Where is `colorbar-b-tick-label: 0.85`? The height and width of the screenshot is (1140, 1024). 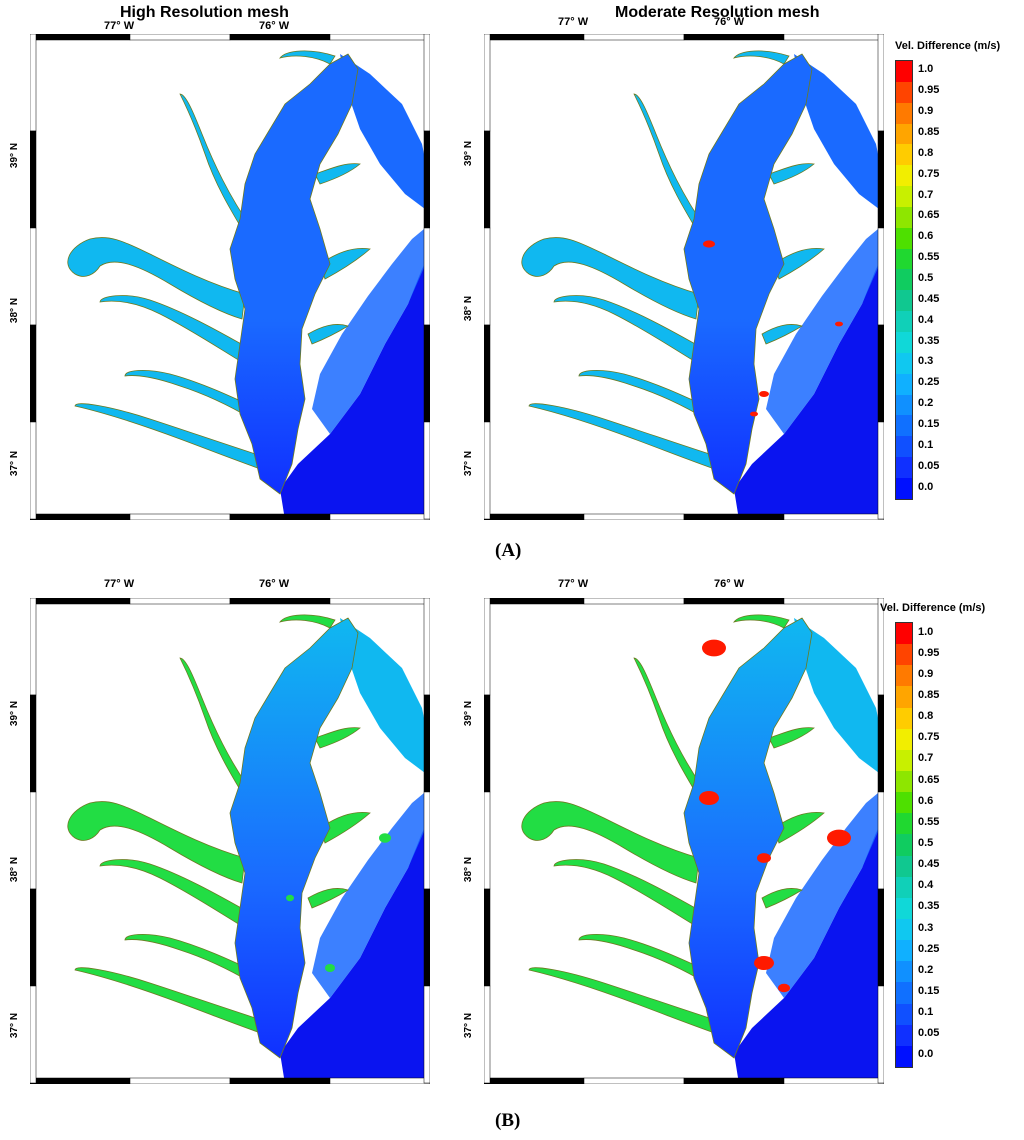
colorbar-b-tick-label: 0.85 is located at coordinates (929, 695).